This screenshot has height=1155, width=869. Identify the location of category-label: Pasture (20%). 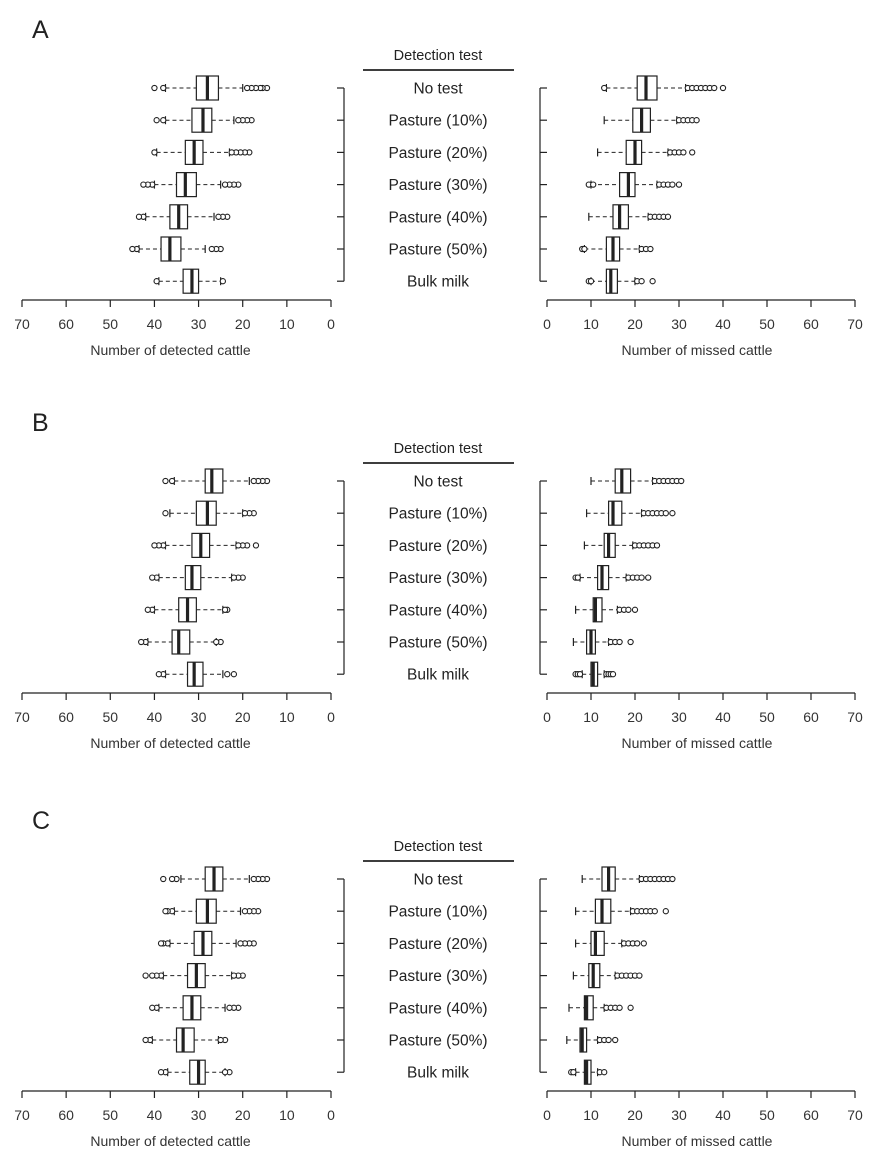
(437, 153).